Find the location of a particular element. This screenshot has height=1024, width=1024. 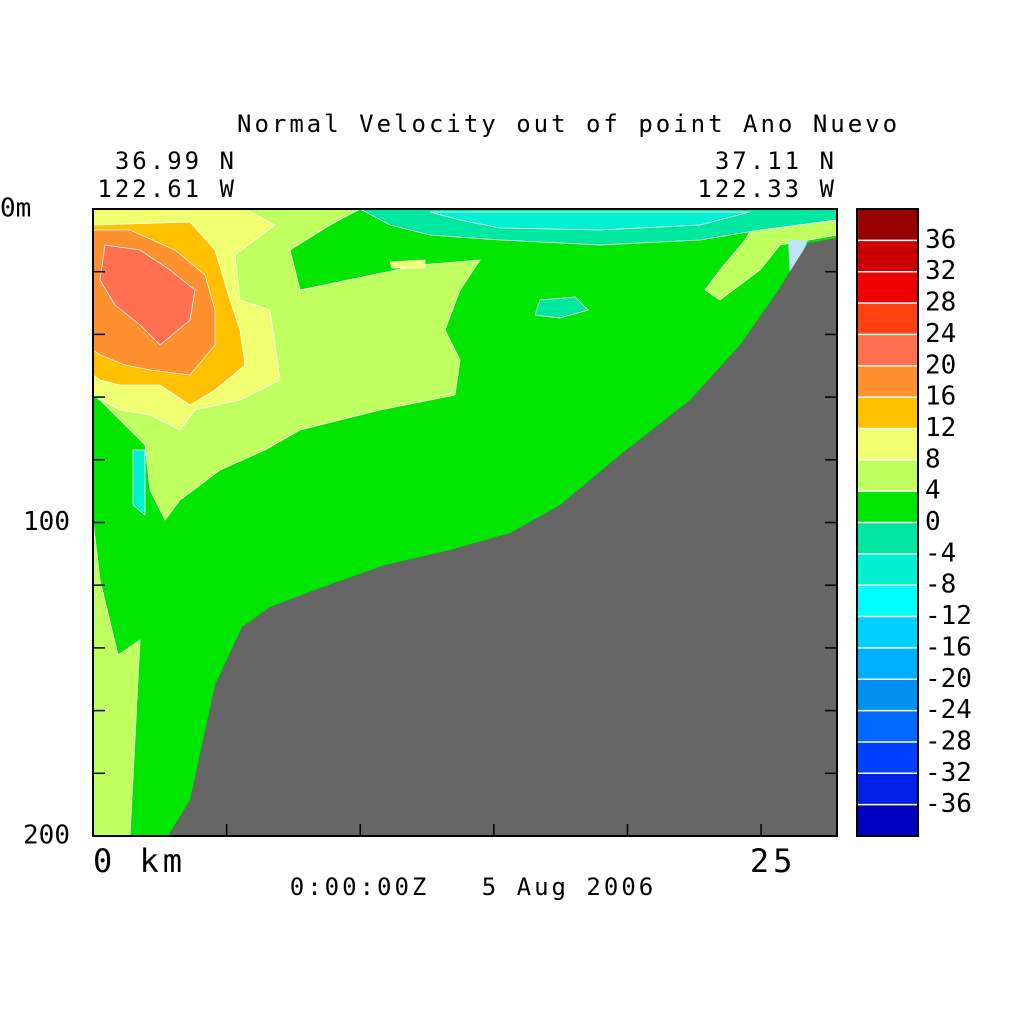

y-tick-label: 0m is located at coordinates (15, 209).